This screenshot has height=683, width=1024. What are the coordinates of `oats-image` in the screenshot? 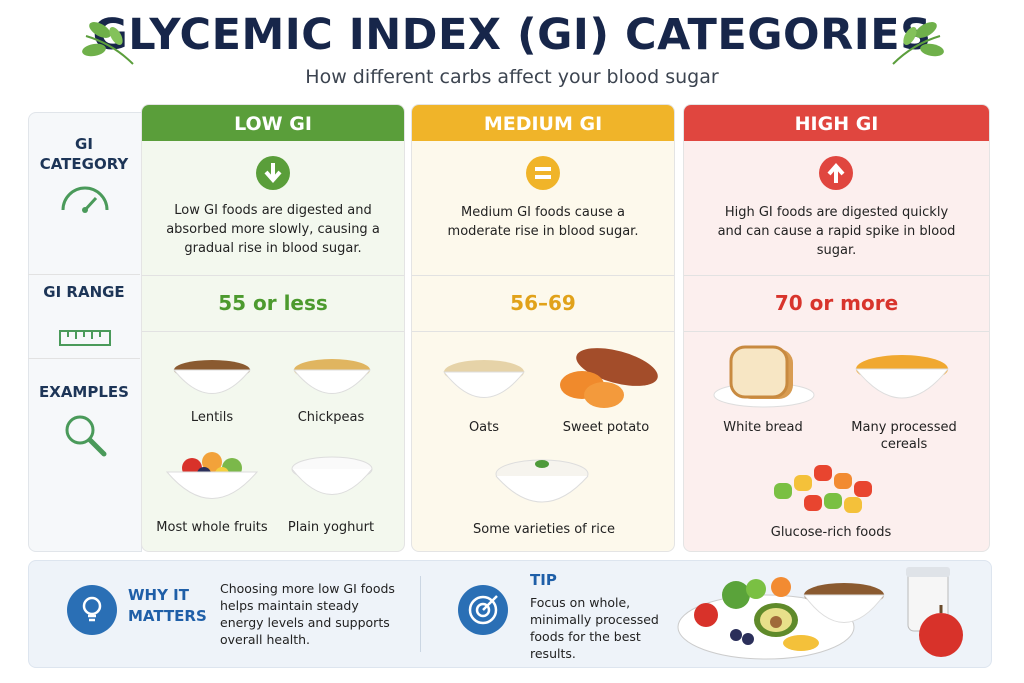 It's located at (484, 379).